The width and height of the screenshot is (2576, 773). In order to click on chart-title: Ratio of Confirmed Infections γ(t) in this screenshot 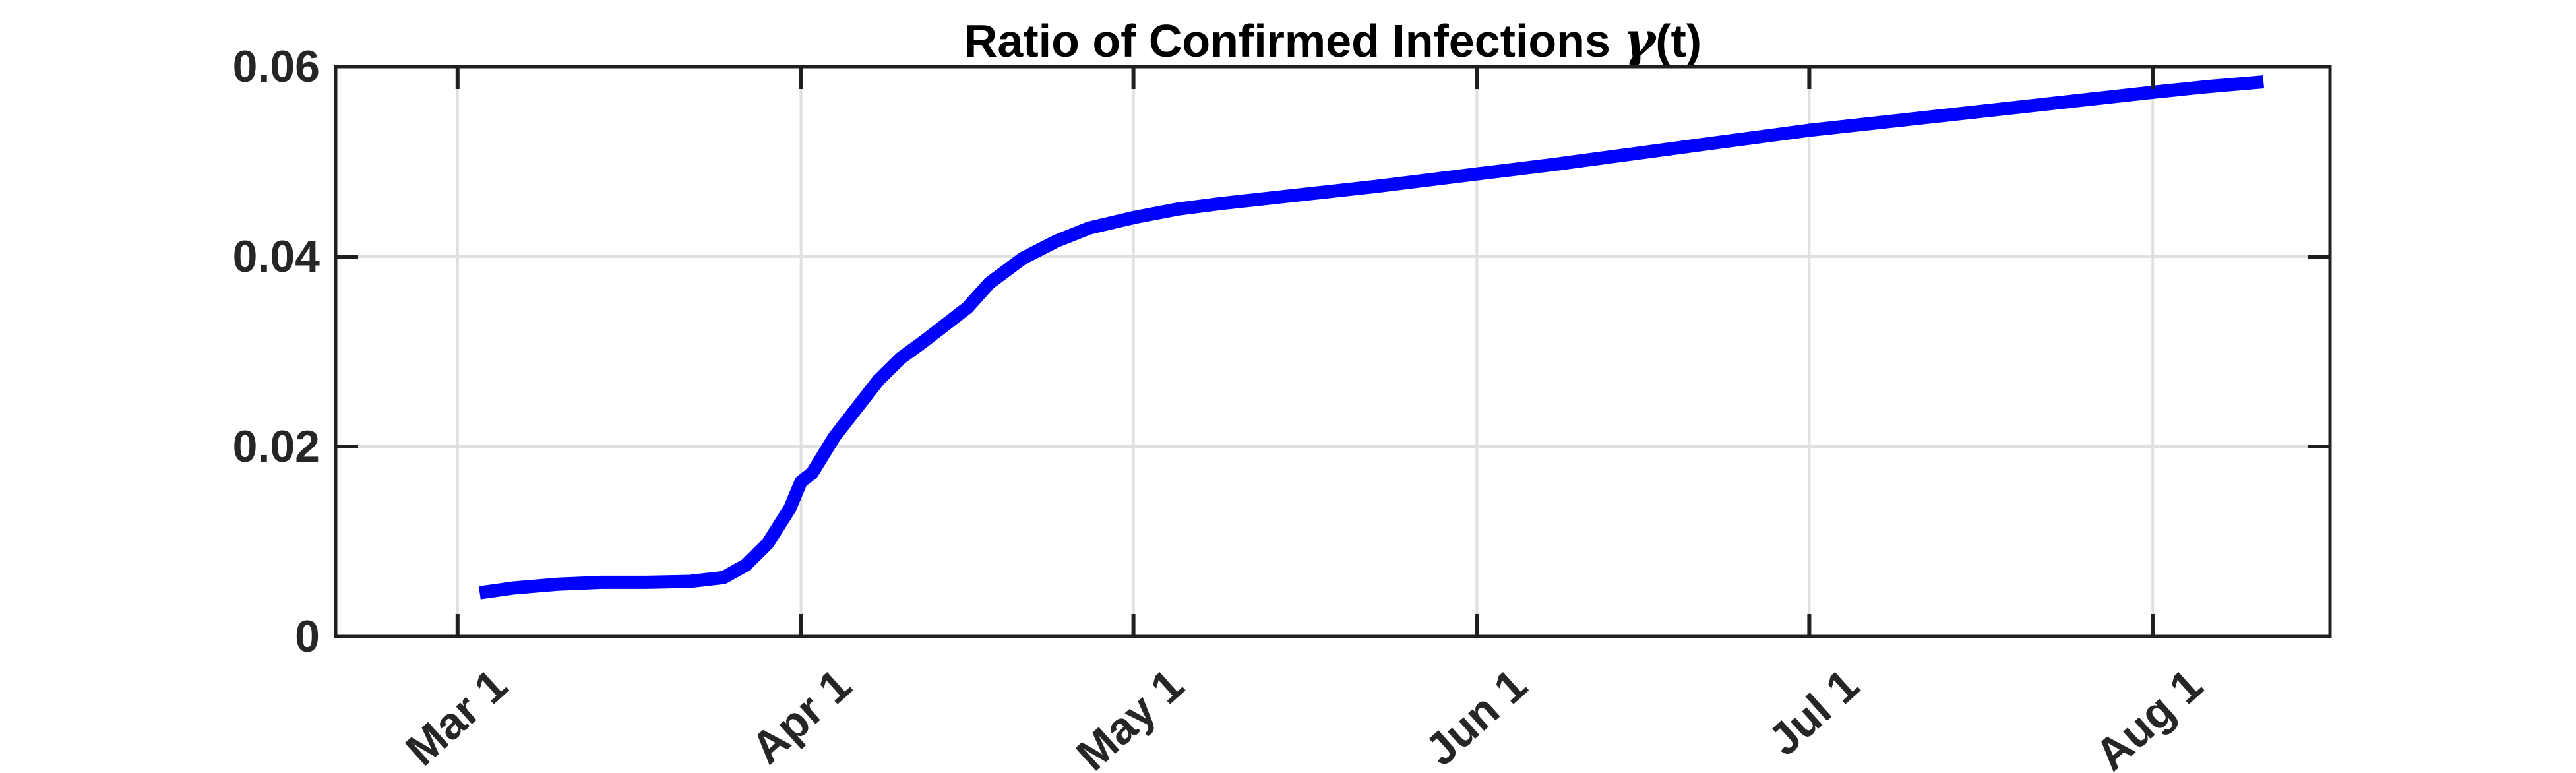, I will do `click(1333, 41)`.